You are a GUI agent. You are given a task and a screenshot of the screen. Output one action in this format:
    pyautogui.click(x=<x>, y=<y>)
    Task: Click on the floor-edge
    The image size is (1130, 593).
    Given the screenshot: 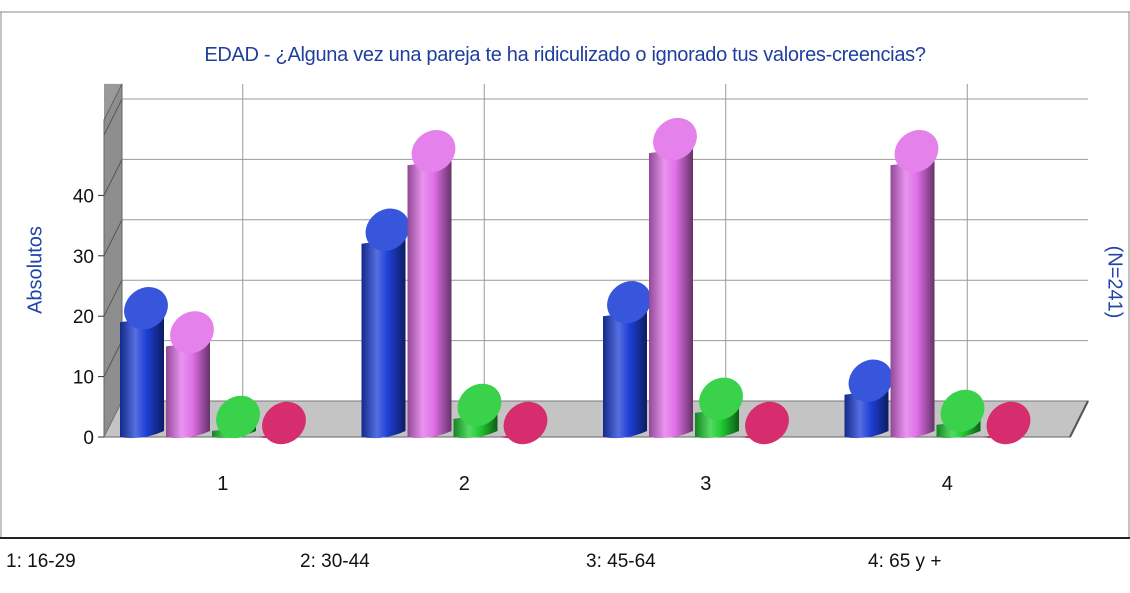 What is the action you would take?
    pyautogui.click(x=1079, y=419)
    